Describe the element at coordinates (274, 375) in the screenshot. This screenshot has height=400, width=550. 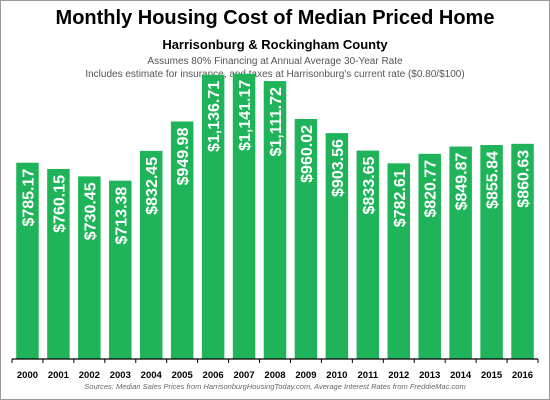
I see `x-tick-label-2008: 2008` at that location.